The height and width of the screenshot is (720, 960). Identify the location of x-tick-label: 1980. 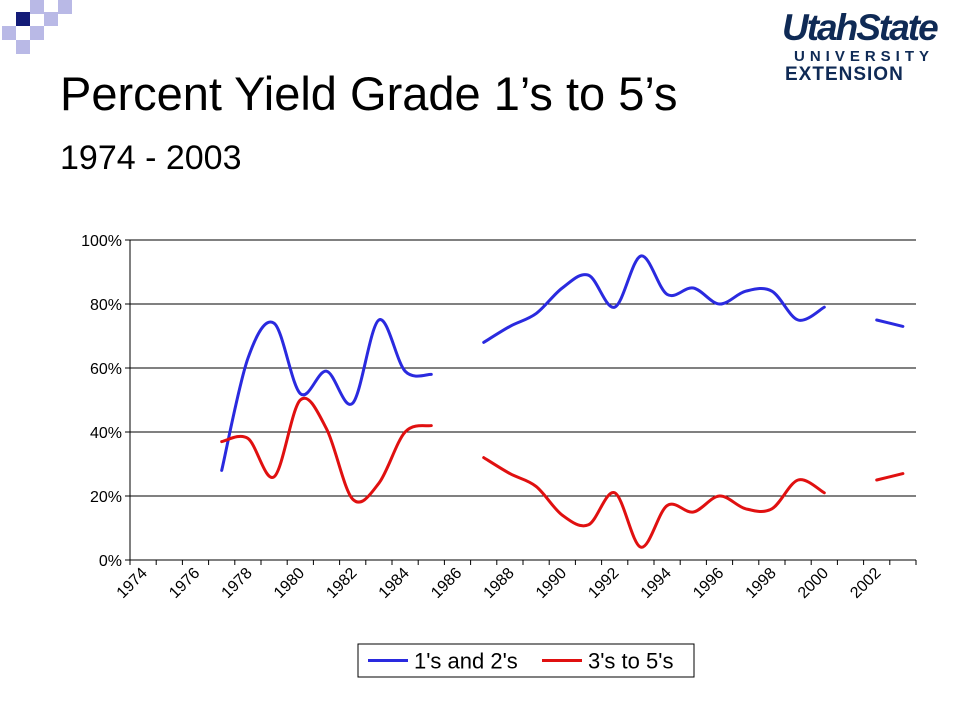
(289, 583).